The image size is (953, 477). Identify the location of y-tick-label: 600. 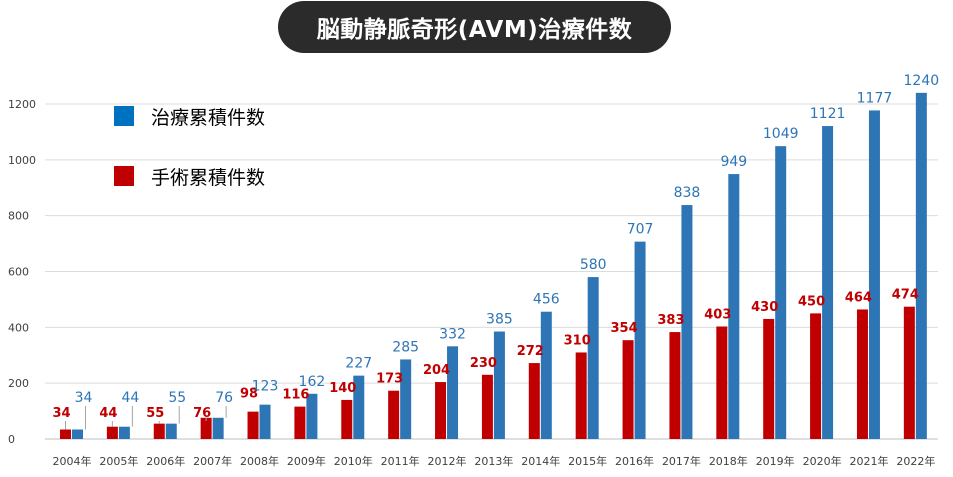
(18, 272).